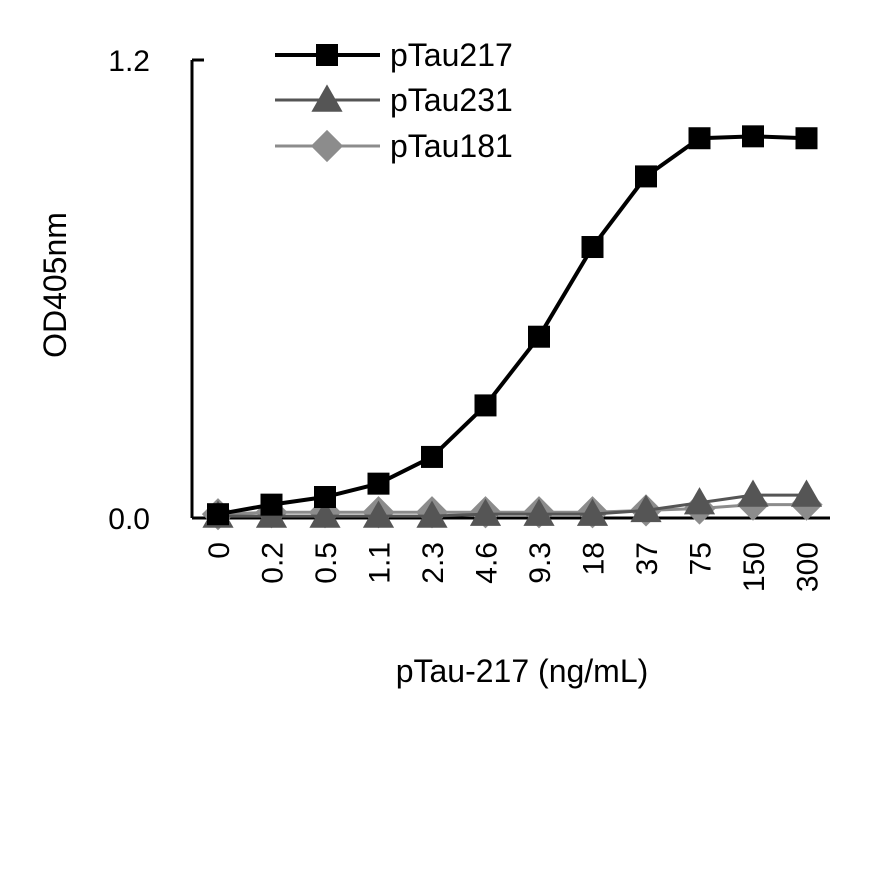 The height and width of the screenshot is (874, 874). I want to click on x-tick-label: 18, so click(594, 558).